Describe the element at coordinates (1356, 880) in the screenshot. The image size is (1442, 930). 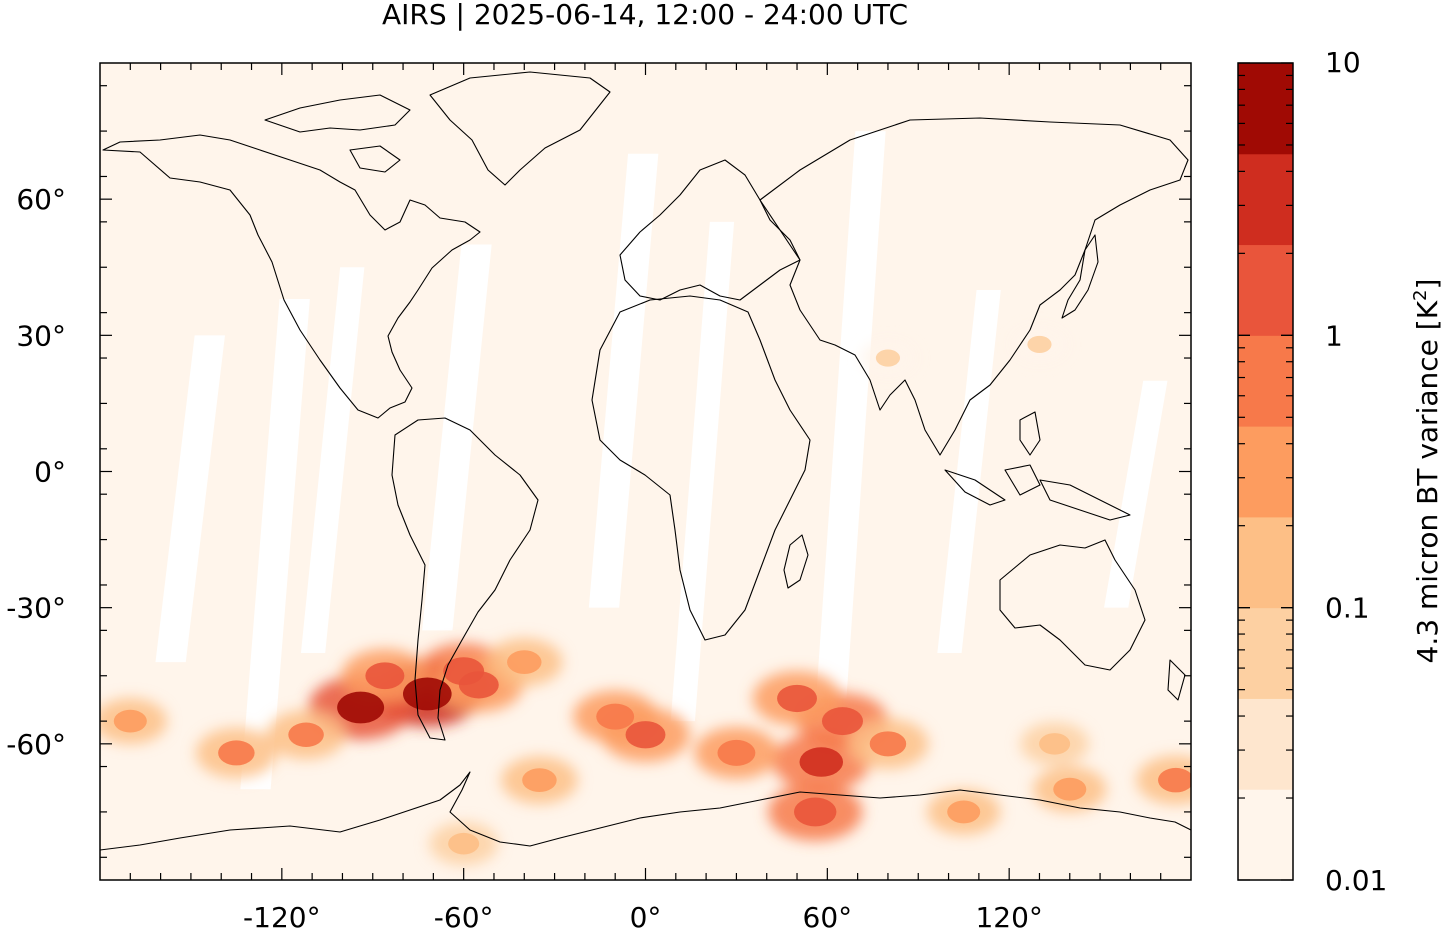
I see `colorbar-tick-label: 0.01` at that location.